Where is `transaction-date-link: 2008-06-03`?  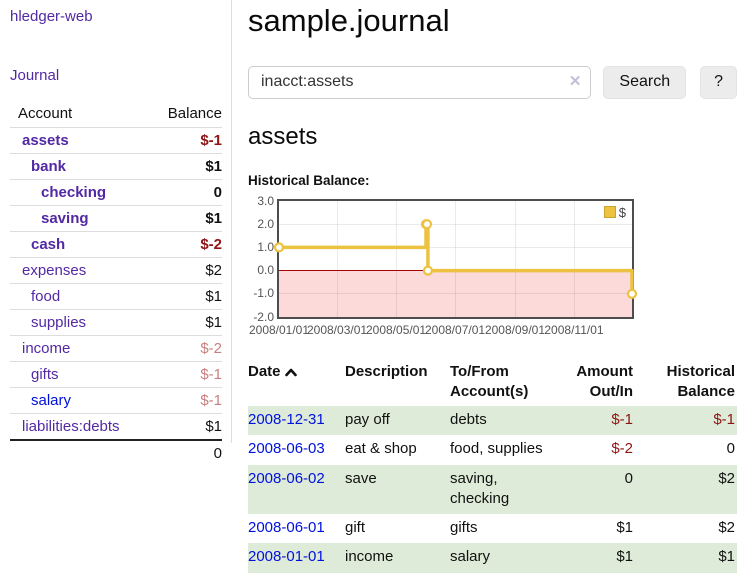 transaction-date-link: 2008-06-03 is located at coordinates (286, 449).